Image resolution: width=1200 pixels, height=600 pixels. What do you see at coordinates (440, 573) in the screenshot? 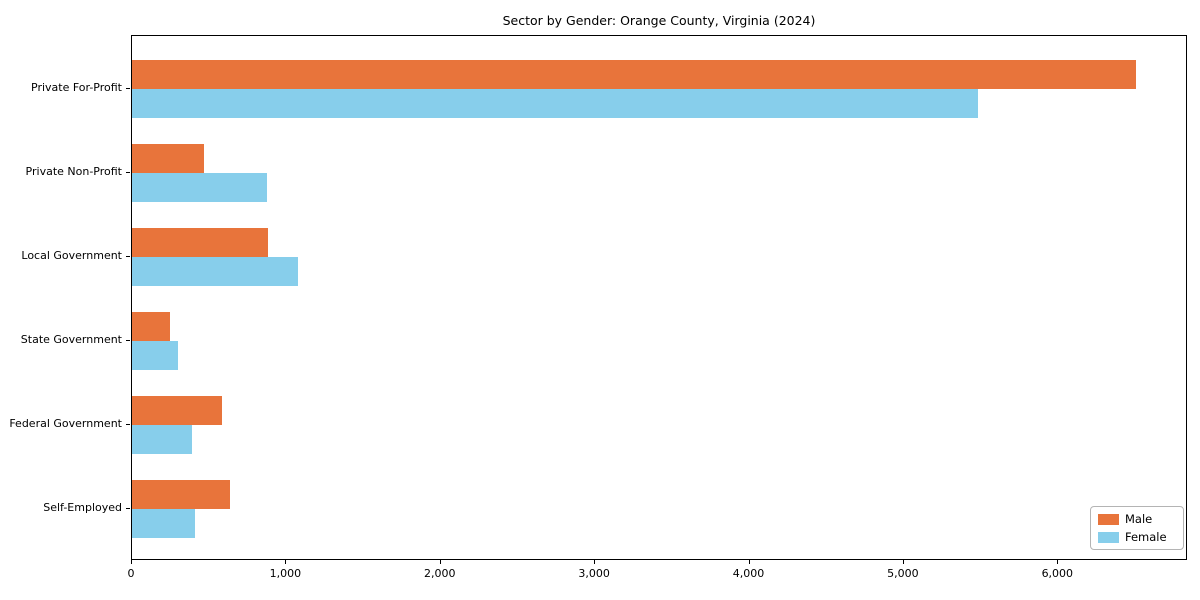
I see `x-axis-tick-label-2: 2,000` at bounding box center [440, 573].